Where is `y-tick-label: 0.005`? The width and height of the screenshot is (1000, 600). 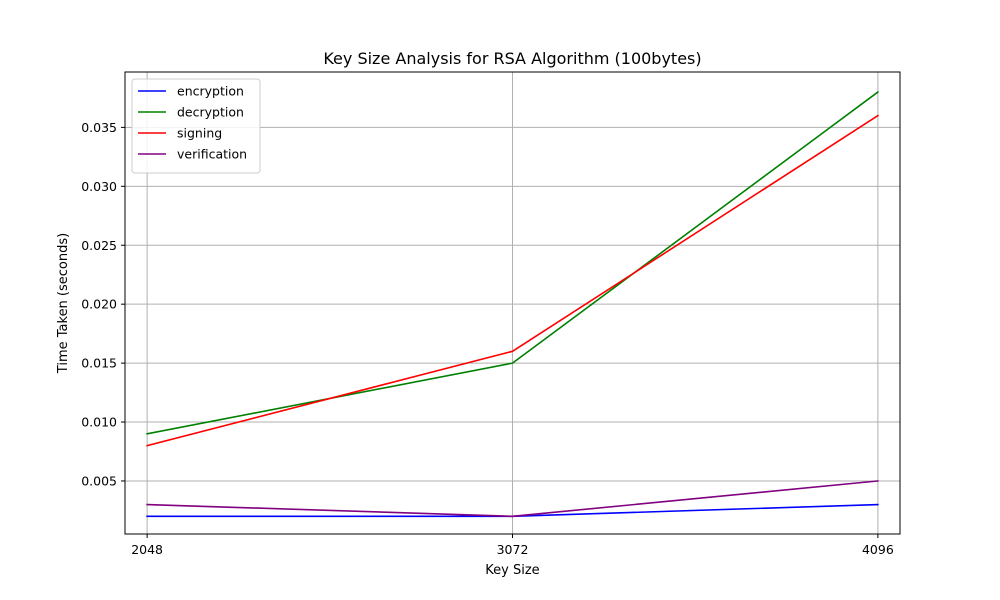 y-tick-label: 0.005 is located at coordinates (99, 480).